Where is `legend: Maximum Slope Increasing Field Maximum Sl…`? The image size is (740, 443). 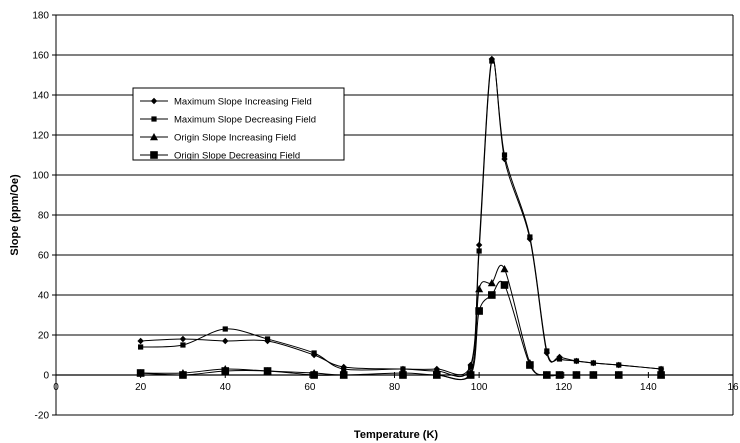 legend: Maximum Slope Increasing Field Maximum Sl… is located at coordinates (238, 124).